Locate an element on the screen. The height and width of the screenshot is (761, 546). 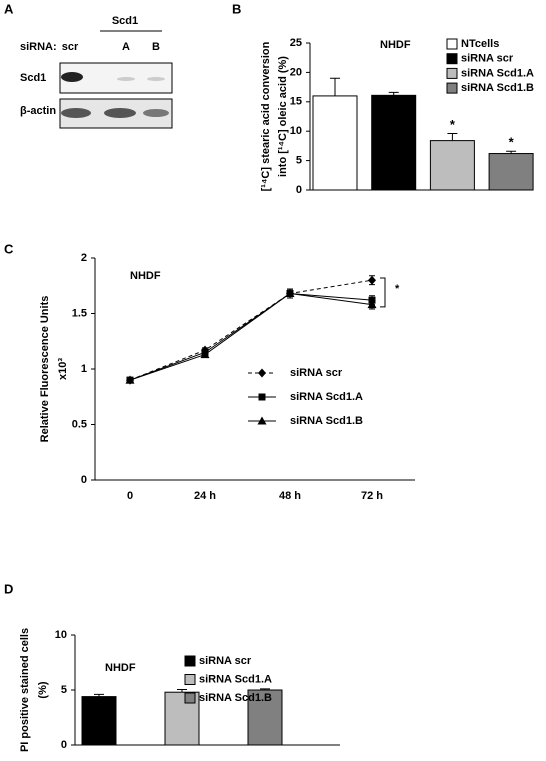
y-tick-label: 1 is located at coordinates (84, 369).